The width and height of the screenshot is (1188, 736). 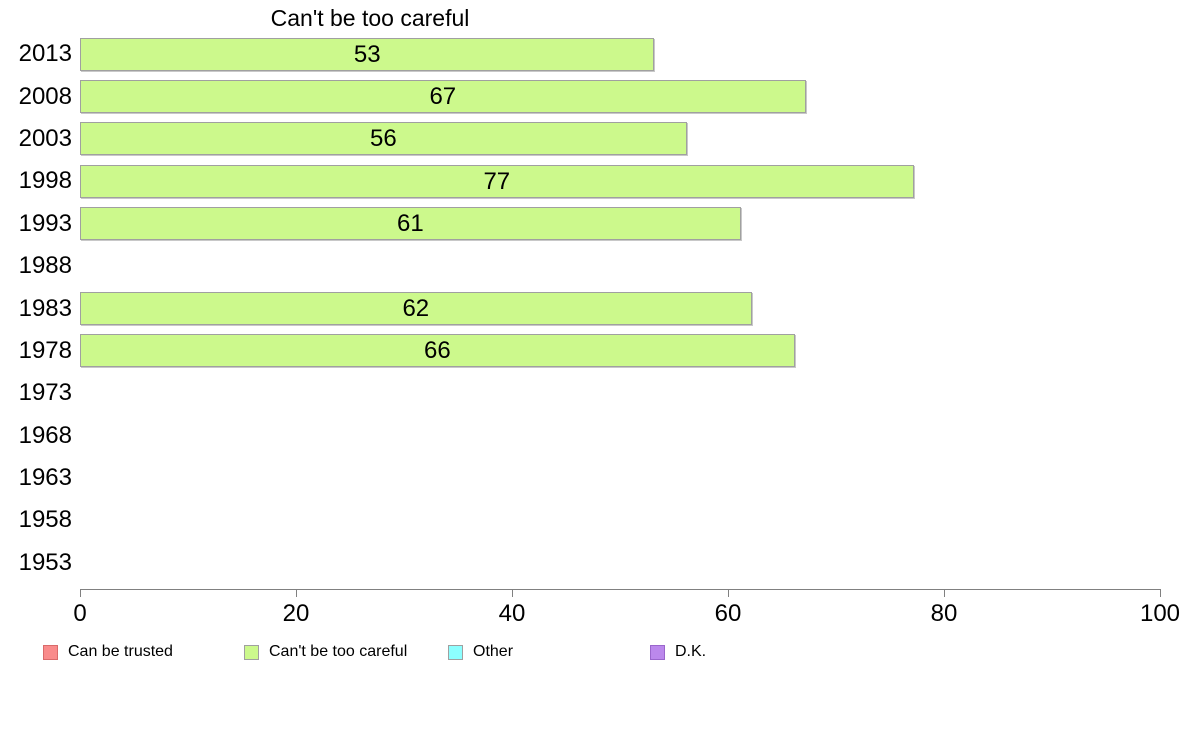 What do you see at coordinates (338, 651) in the screenshot?
I see `legend-label: Can't be too careful` at bounding box center [338, 651].